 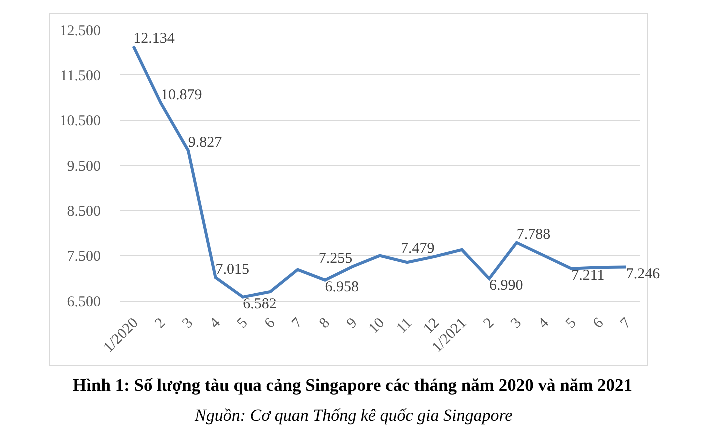 What do you see at coordinates (533, 235) in the screenshot?
I see `data-label: 7.788` at bounding box center [533, 235].